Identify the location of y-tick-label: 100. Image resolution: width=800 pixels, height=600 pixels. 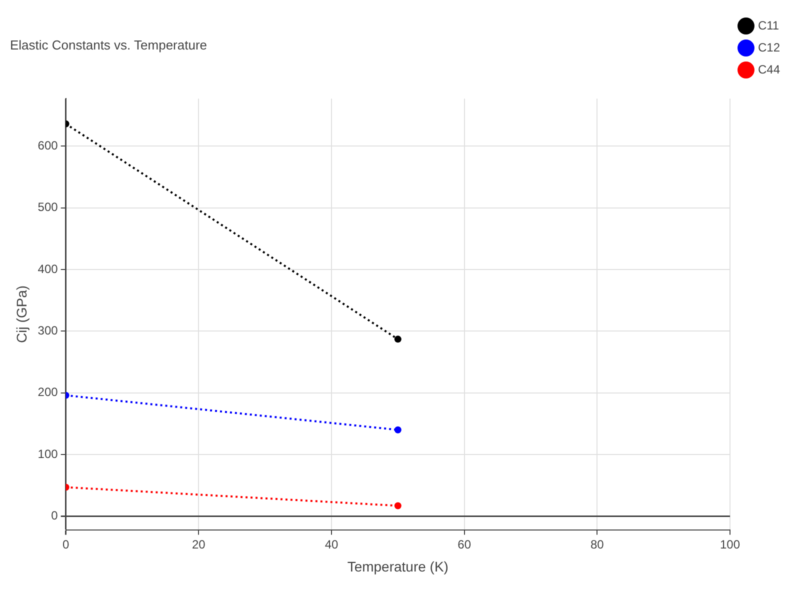
(48, 453).